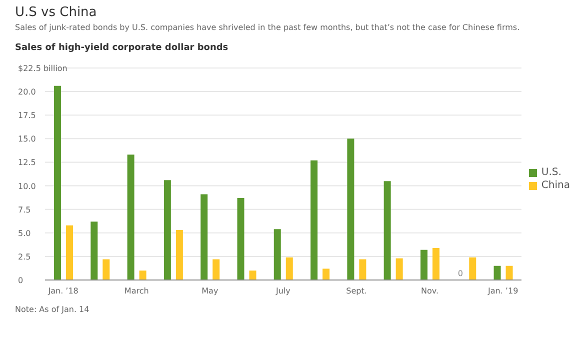 This screenshot has height=337, width=580. What do you see at coordinates (555, 185) in the screenshot?
I see `legend-label: China` at bounding box center [555, 185].